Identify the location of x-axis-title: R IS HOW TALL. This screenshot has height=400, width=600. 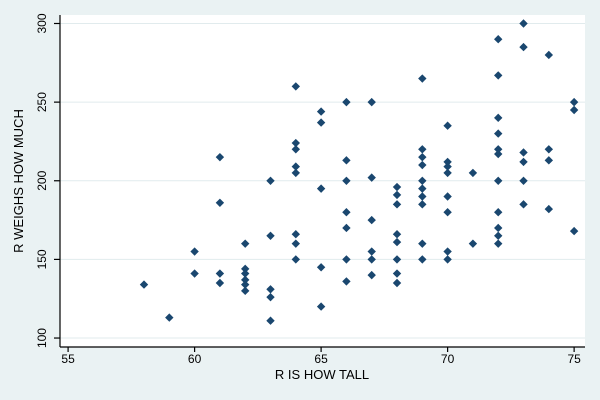
(322, 374).